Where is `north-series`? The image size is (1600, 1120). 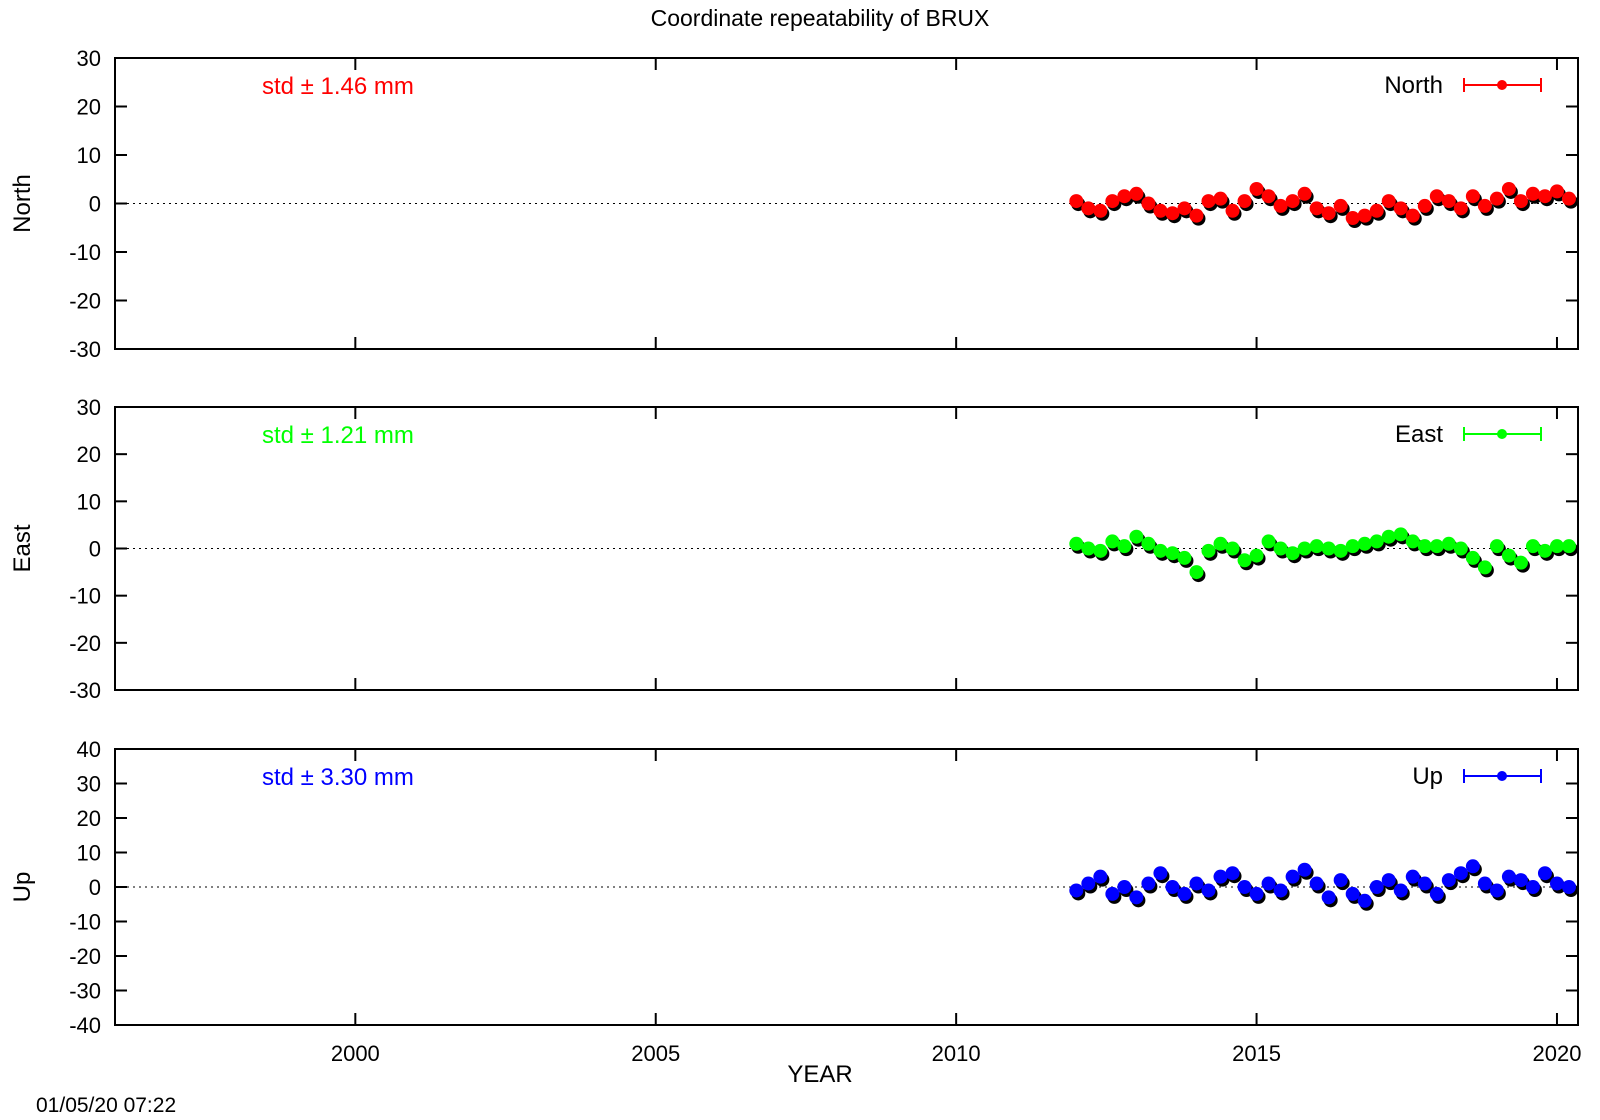
north-series is located at coordinates (1322, 203).